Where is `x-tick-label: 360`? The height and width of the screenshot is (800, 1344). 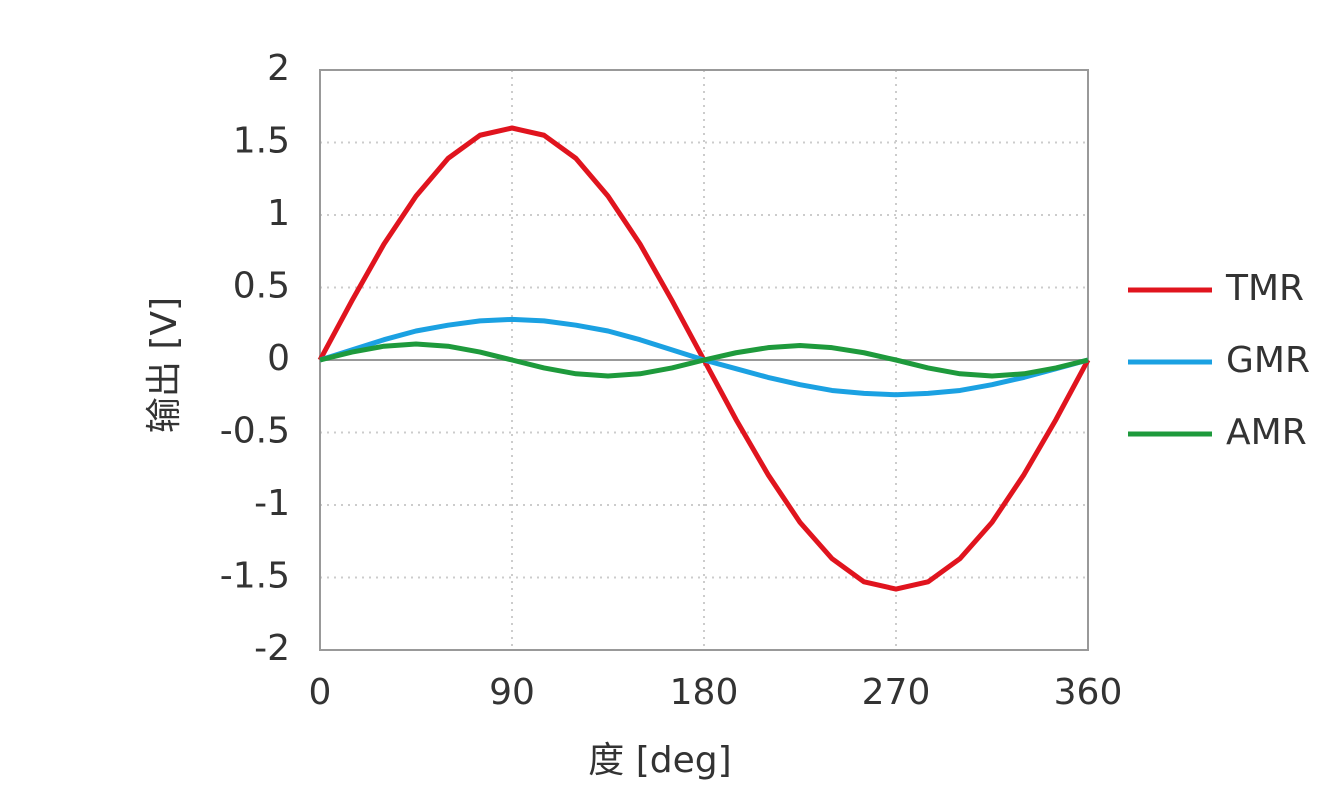
x-tick-label: 360 is located at coordinates (1088, 692).